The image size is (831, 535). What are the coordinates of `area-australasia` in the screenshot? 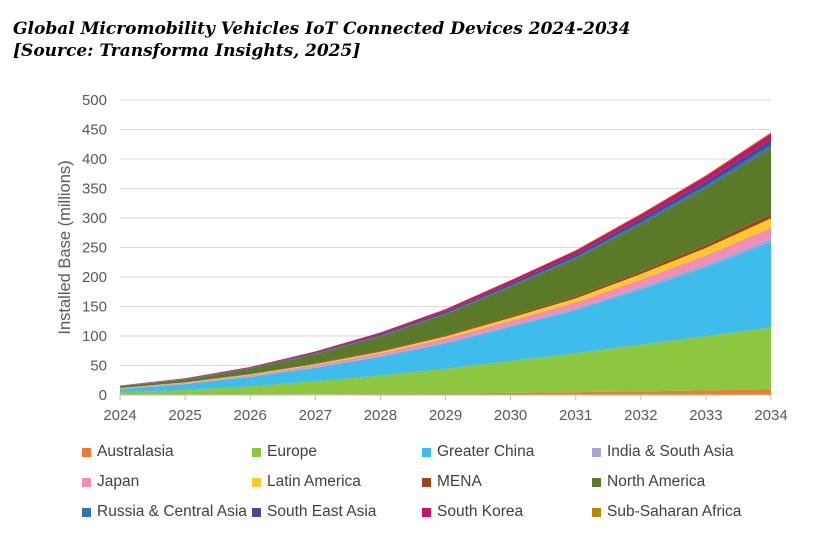 It's located at (445, 392).